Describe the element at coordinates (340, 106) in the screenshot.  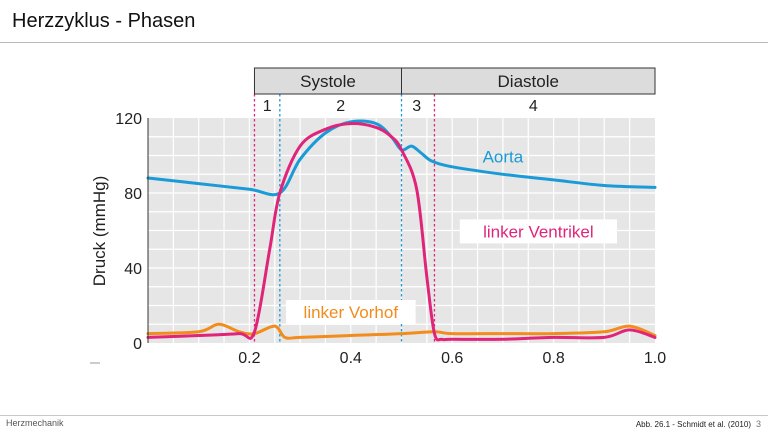
I see `phase-number: 2` at that location.